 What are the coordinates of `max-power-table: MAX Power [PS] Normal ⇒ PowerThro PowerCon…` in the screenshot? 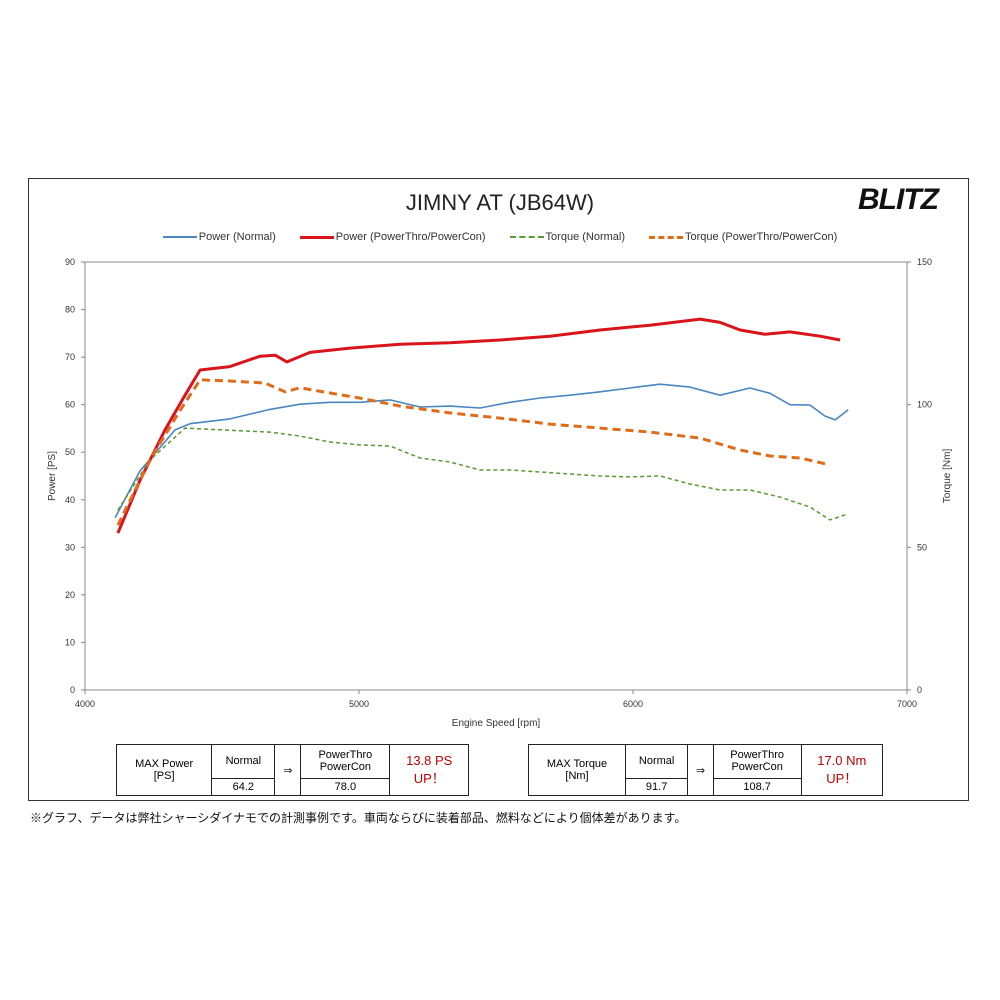 It's located at (292, 770).